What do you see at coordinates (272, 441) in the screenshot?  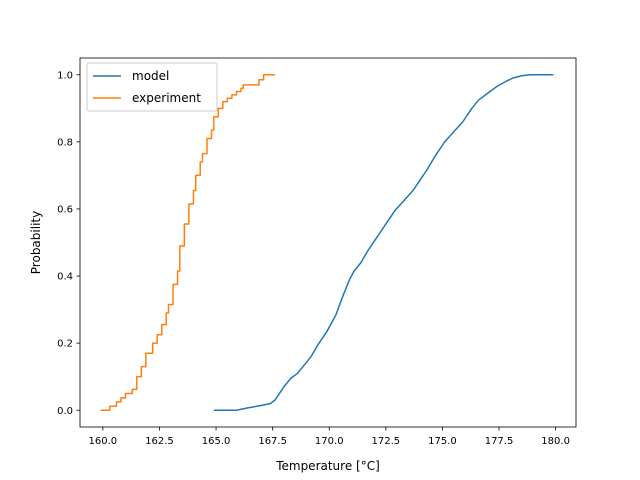 I see `x-tick-label: 167.5` at bounding box center [272, 441].